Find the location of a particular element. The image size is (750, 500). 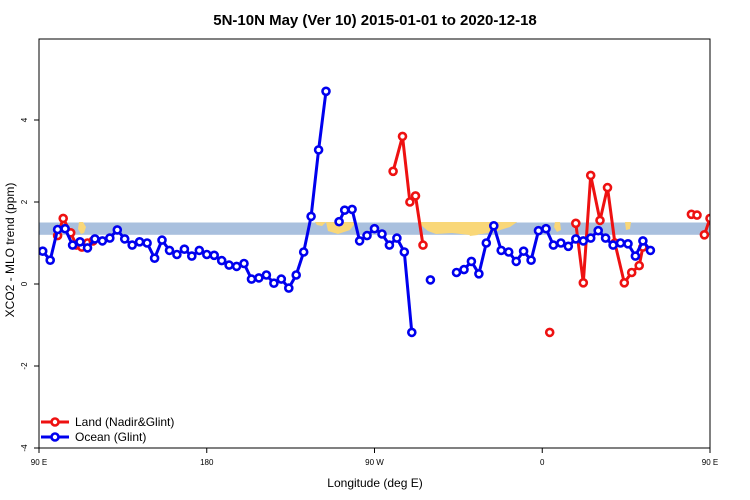

legend: Land (Nadir&Glint)Ocean (Glint) is located at coordinates (107, 429).